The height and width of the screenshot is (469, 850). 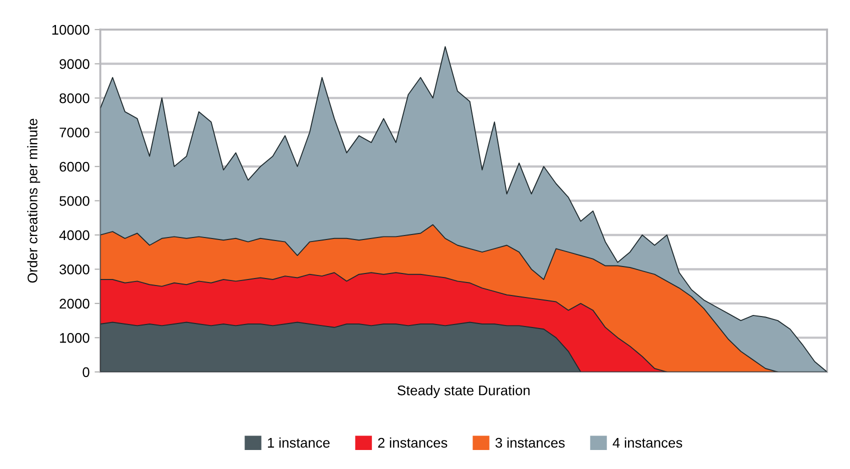 I want to click on y-tick-label: 1000, so click(x=75, y=338).